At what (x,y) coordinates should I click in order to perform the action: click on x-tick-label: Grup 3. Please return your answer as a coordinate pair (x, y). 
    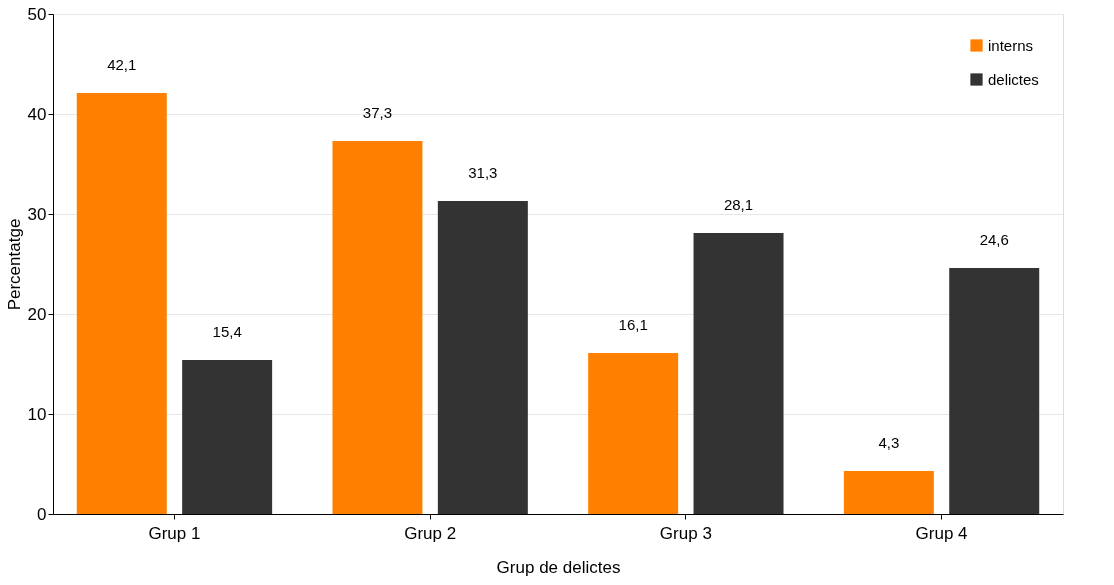
    Looking at the image, I should click on (685, 533).